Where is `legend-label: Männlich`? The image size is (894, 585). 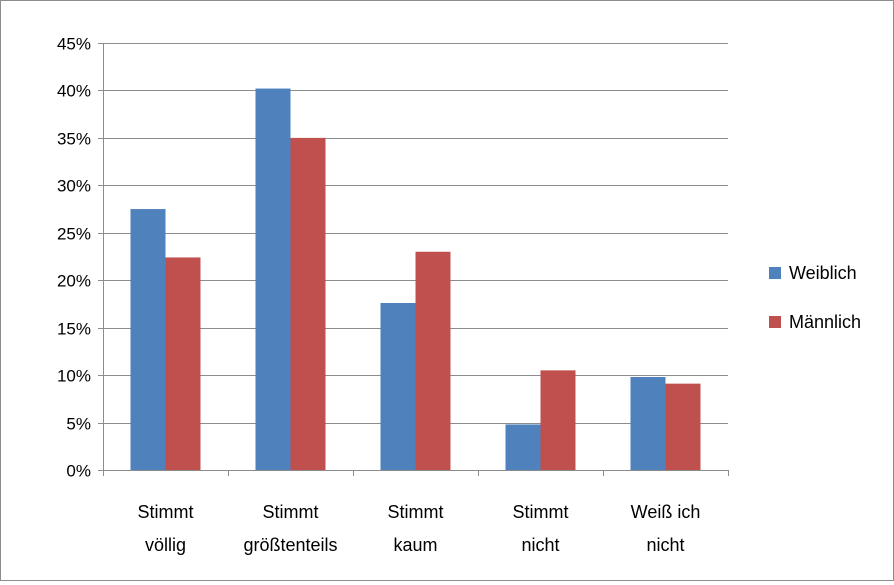 legend-label: Männlich is located at coordinates (825, 322).